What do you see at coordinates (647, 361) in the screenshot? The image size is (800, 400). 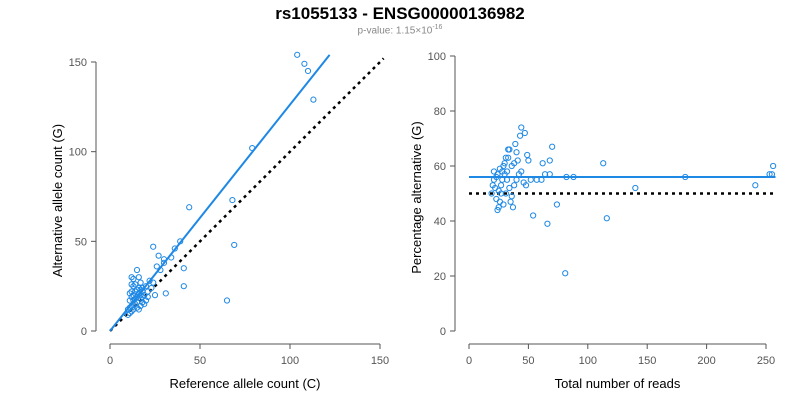 I see `right-x-tick-label: 150` at bounding box center [647, 361].